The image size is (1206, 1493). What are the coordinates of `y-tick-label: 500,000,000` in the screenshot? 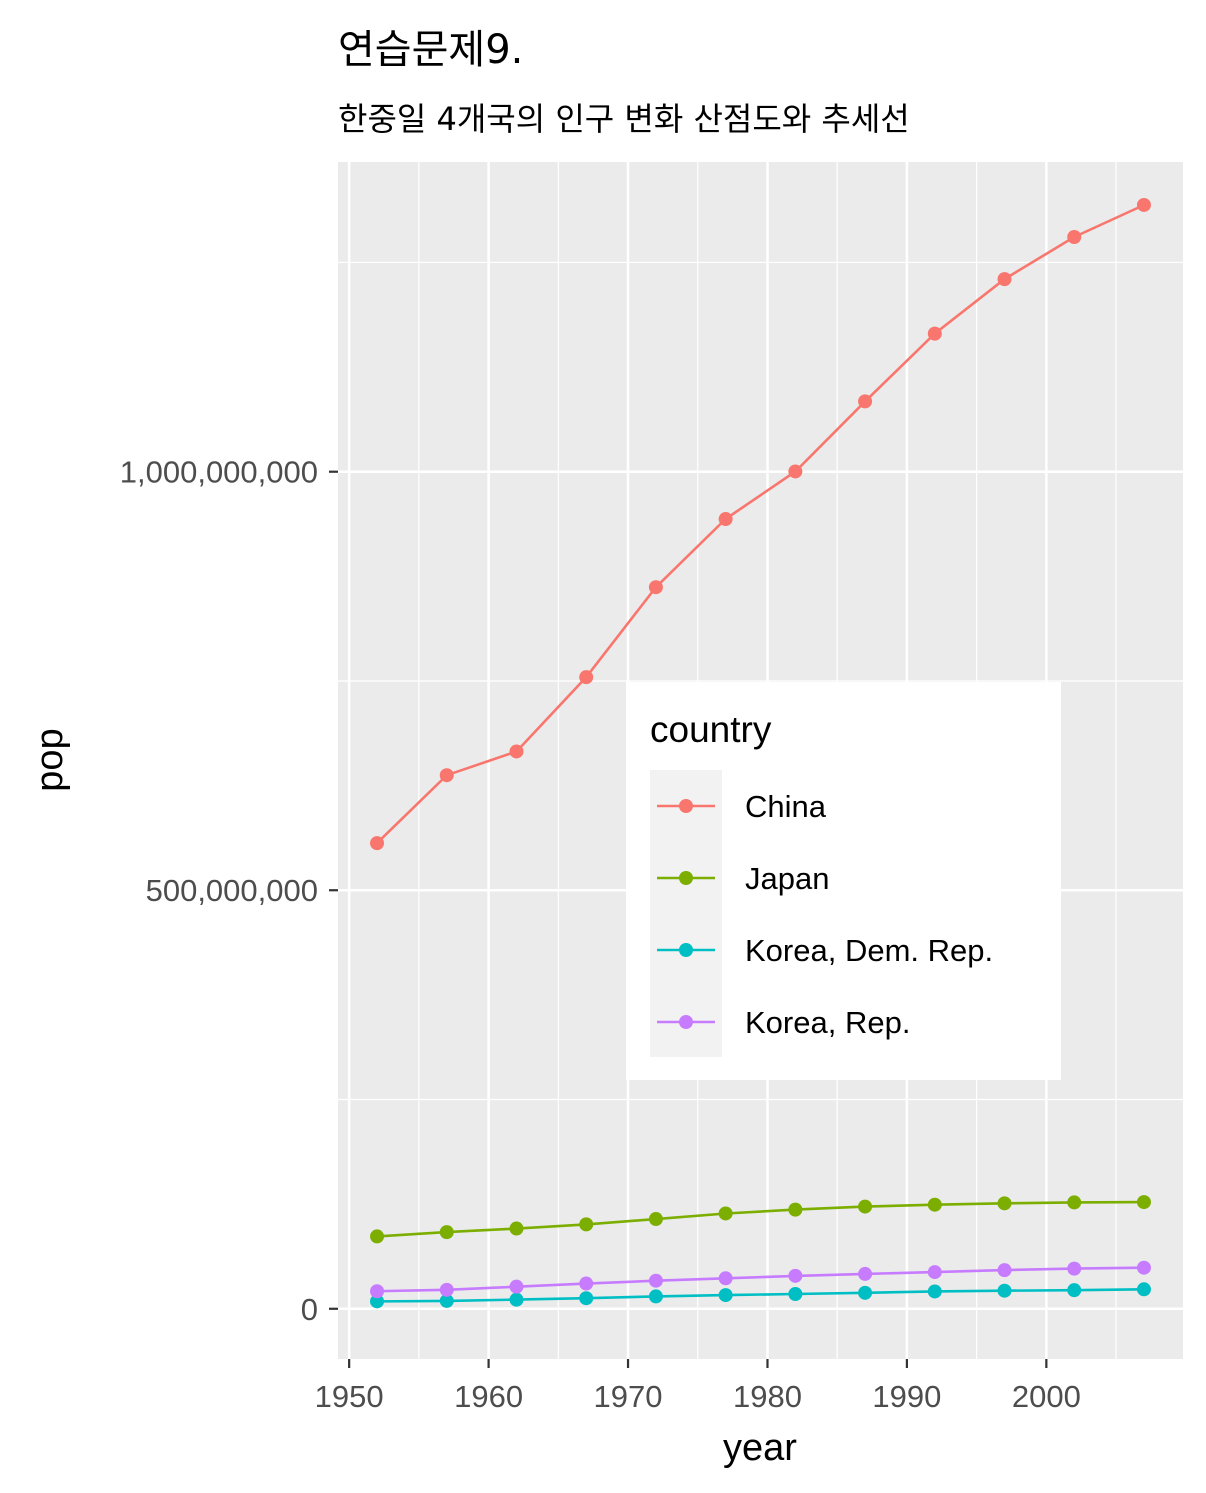 It's located at (232, 890).